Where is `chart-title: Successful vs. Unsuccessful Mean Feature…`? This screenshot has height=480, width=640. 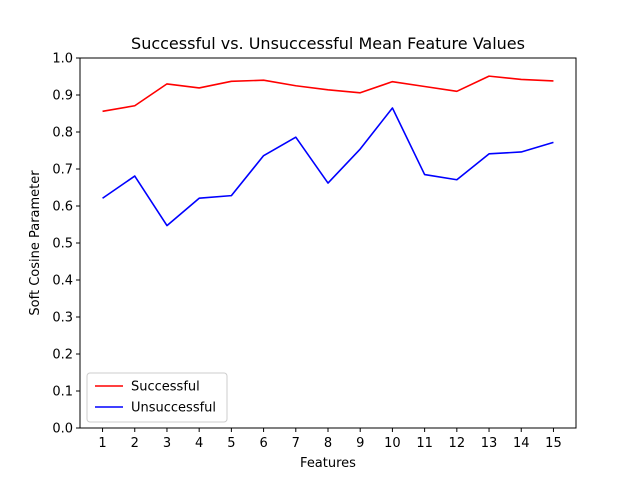
chart-title: Successful vs. Unsuccessful Mean Feature… is located at coordinates (328, 43).